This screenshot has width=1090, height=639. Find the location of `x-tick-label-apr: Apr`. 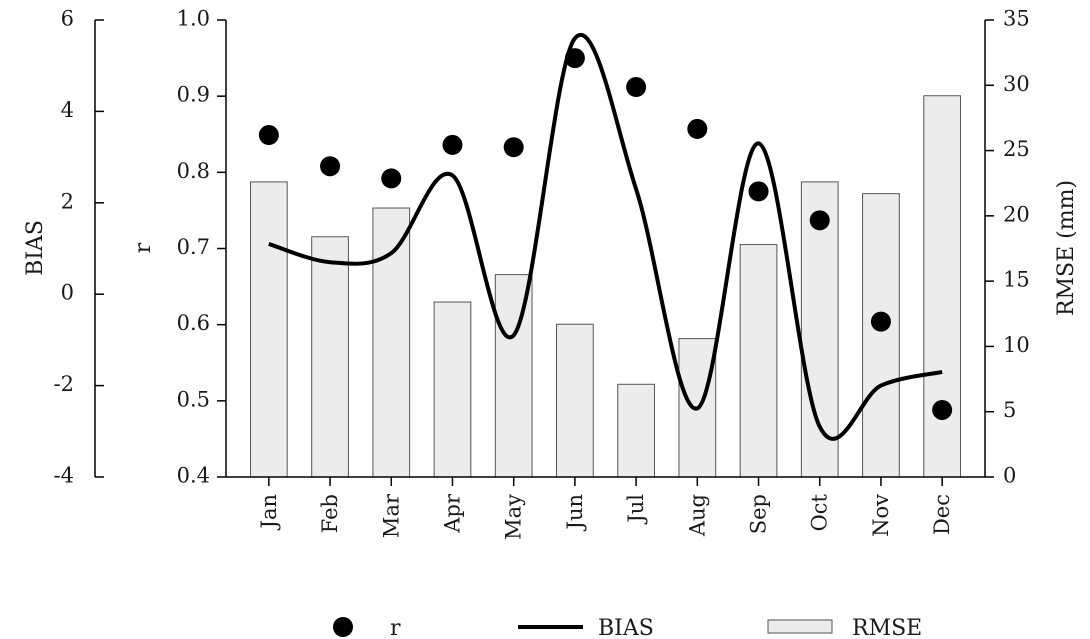

x-tick-label-apr: Apr is located at coordinates (453, 513).